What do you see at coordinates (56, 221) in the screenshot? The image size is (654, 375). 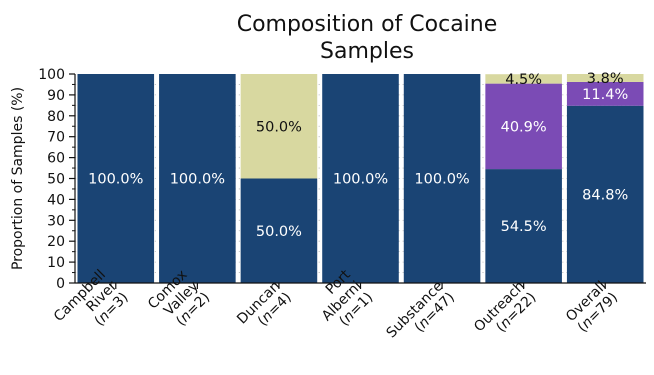 I see `y-tick-label: 30` at bounding box center [56, 221].